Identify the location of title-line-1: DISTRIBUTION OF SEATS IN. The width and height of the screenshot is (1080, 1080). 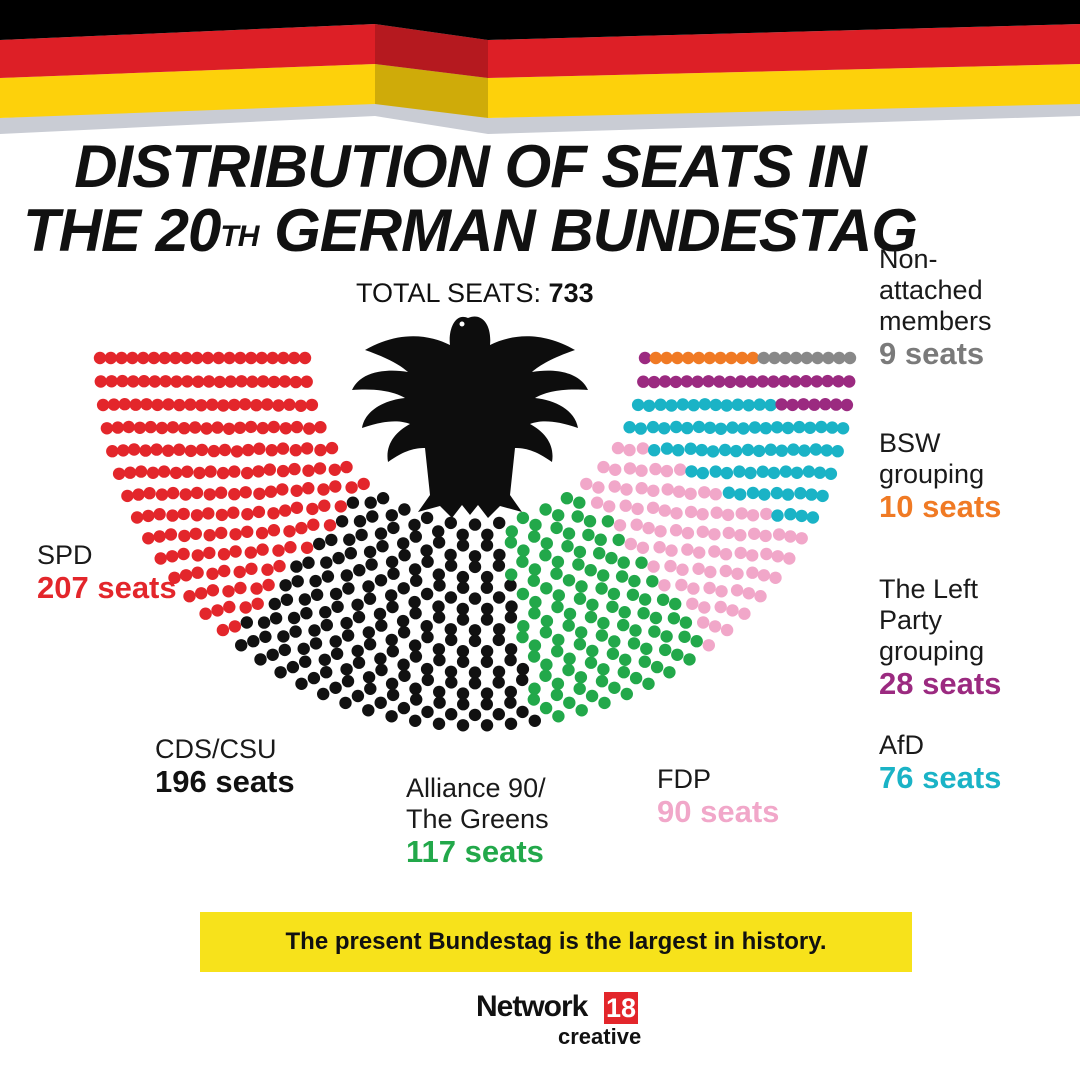
(470, 166).